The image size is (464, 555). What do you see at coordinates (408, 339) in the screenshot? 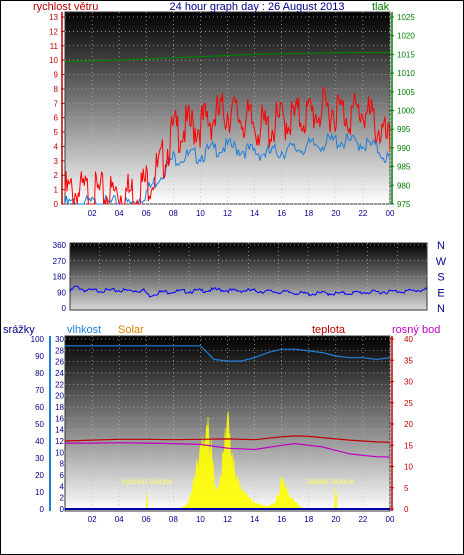
I see `temperature-tick-label: 40` at bounding box center [408, 339].